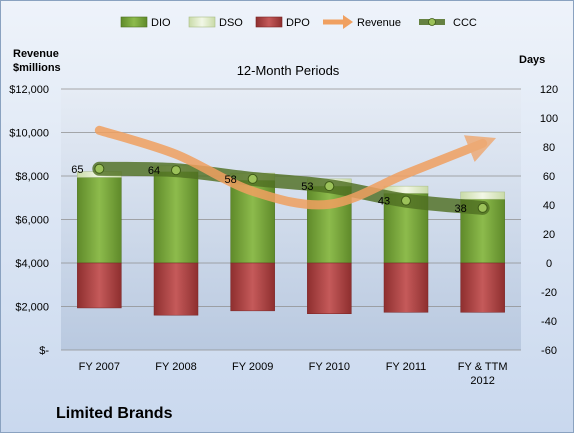 The height and width of the screenshot is (433, 574). Describe the element at coordinates (44, 351) in the screenshot. I see `y-left-tick: $-` at that location.